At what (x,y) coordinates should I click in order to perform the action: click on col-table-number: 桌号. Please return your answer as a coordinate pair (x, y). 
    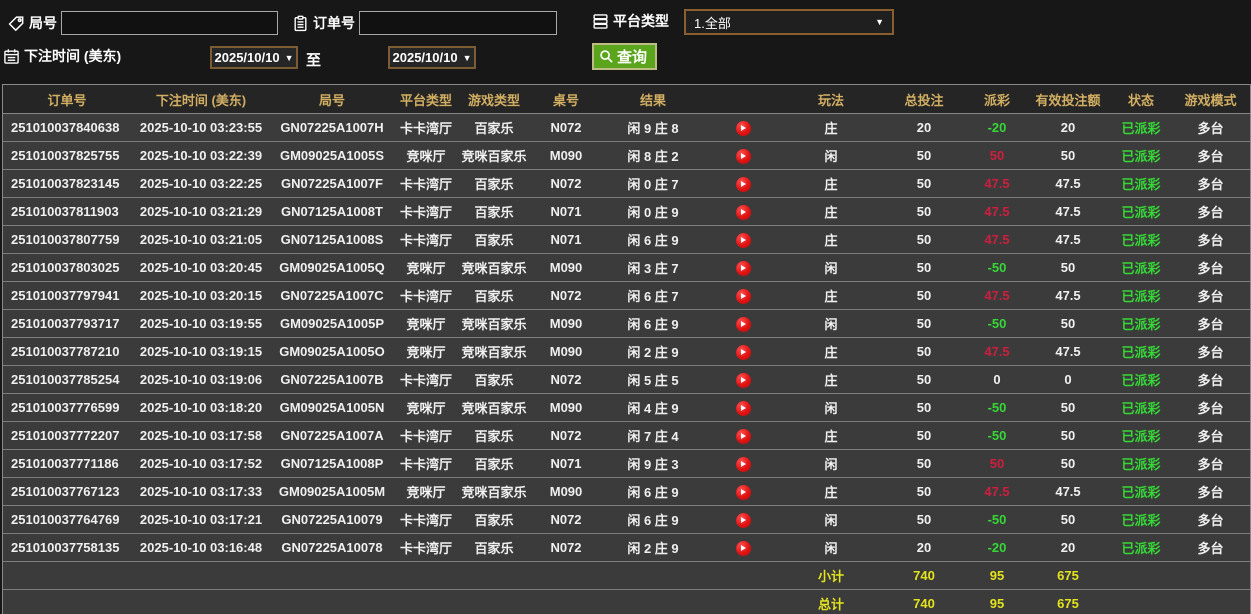
    Looking at the image, I should click on (566, 99).